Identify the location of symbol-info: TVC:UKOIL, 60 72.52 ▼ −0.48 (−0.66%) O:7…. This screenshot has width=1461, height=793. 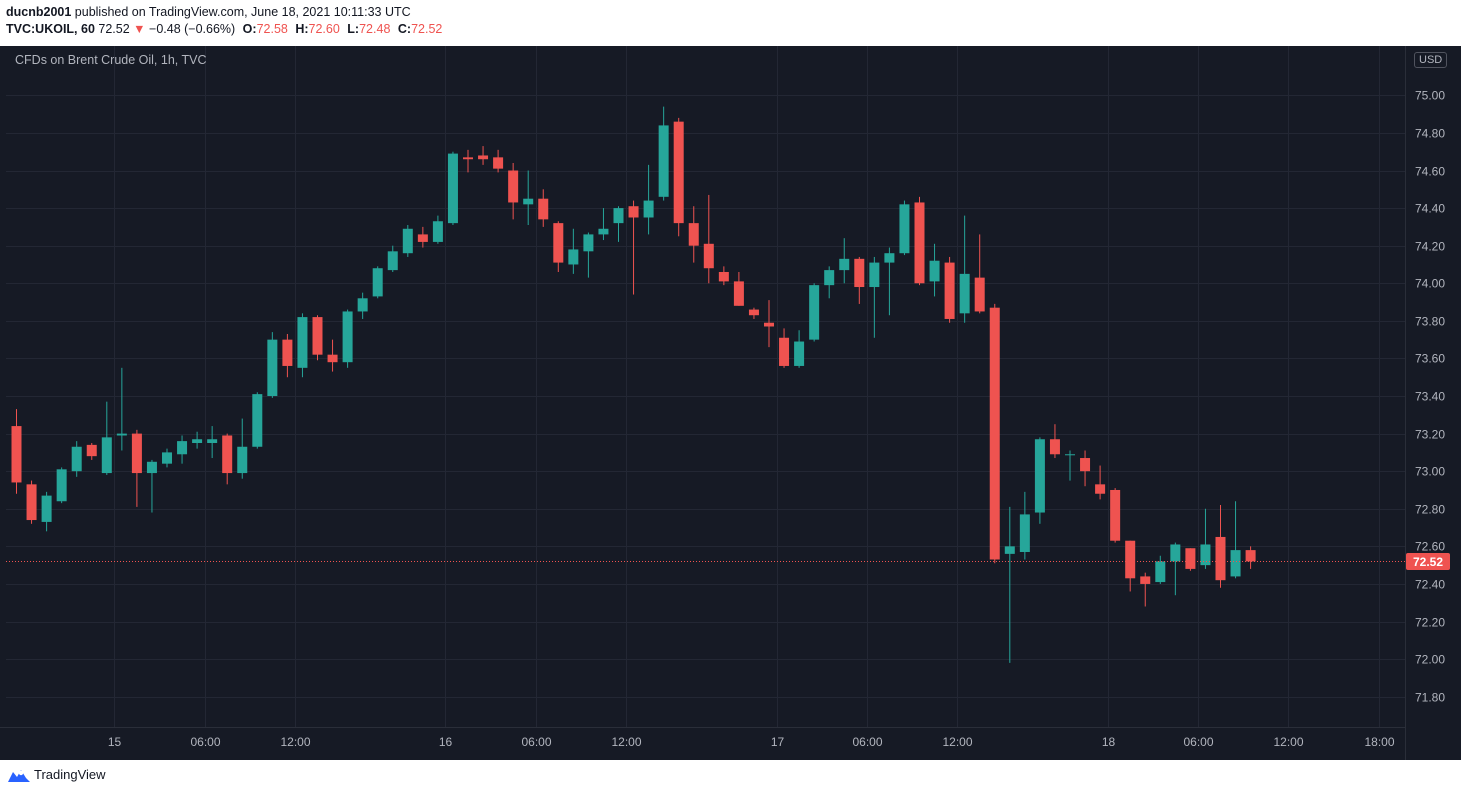
(224, 29).